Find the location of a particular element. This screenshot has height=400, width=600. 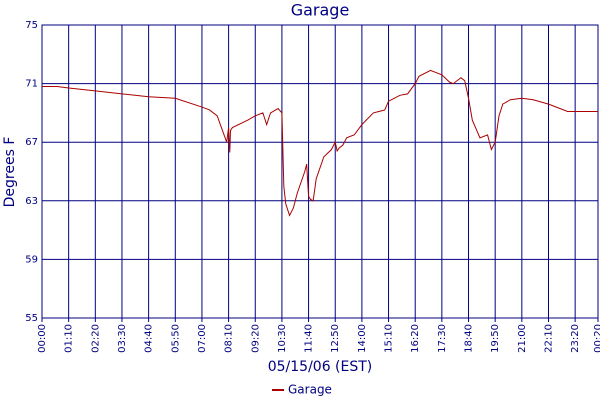

y-tick-label: 75 is located at coordinates (31, 25).